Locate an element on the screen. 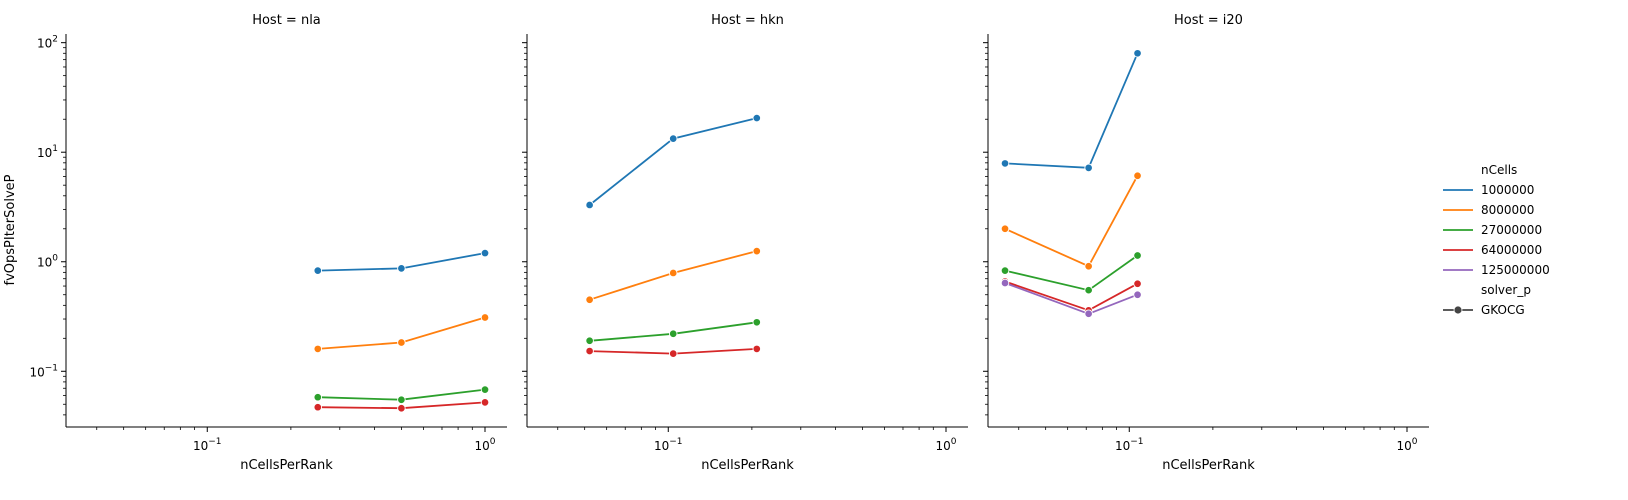 The width and height of the screenshot is (1628, 500). legend-entry: 64000000 is located at coordinates (1492, 250).